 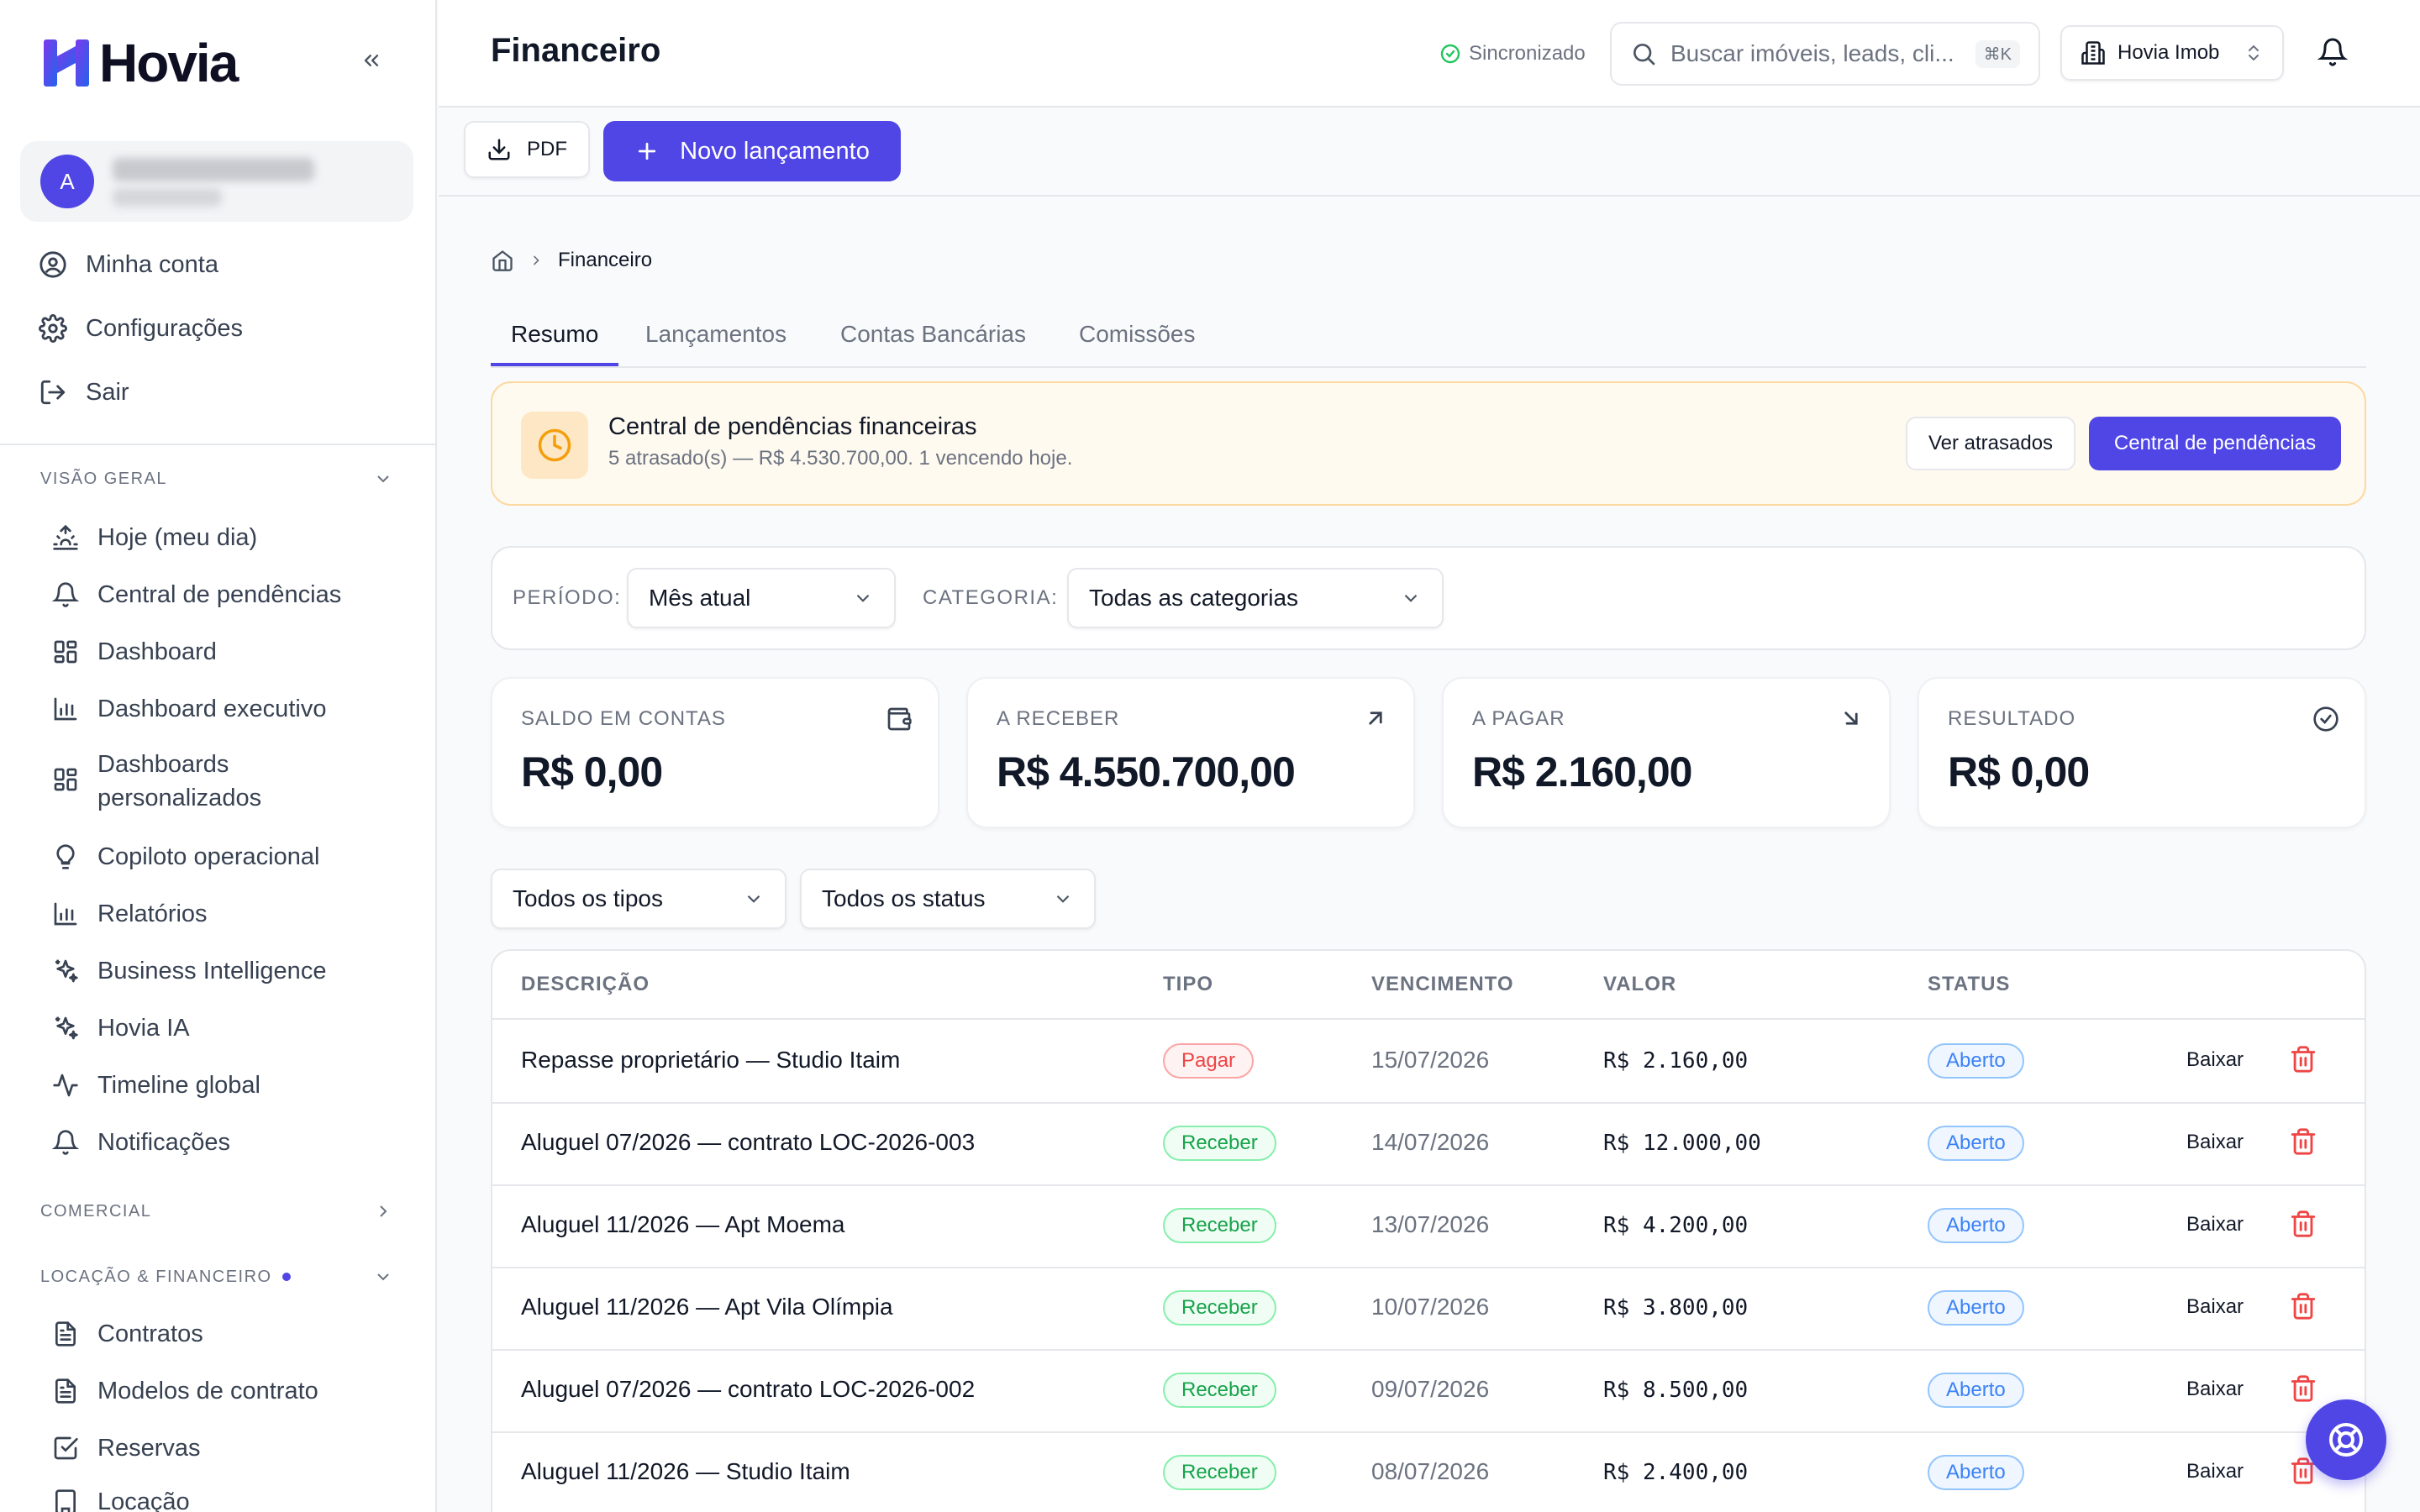 What do you see at coordinates (554, 445) in the screenshot?
I see `clock-icon` at bounding box center [554, 445].